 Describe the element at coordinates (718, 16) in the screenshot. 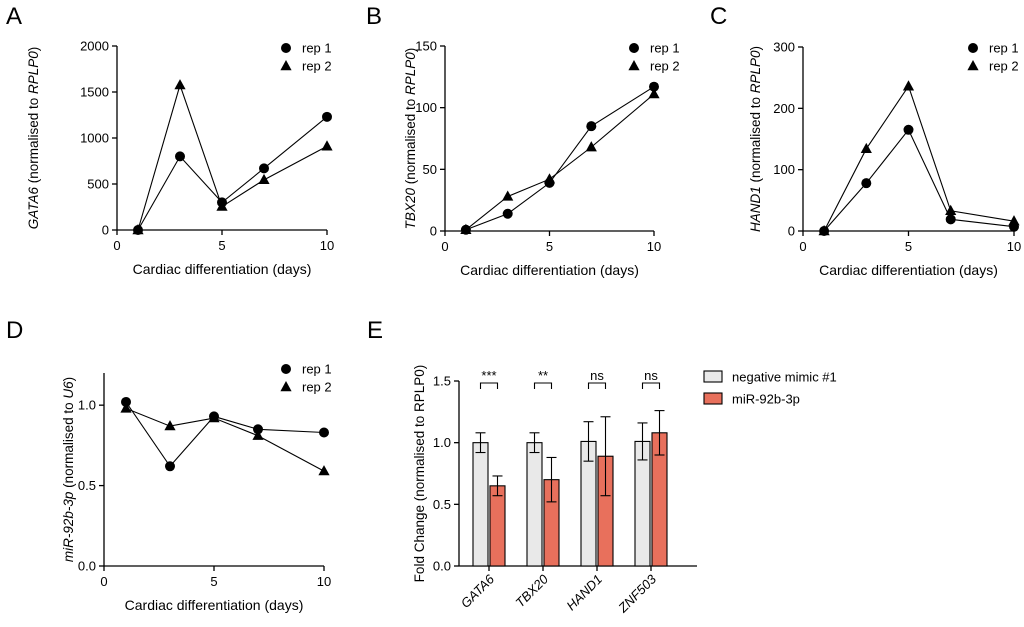

I see `panel-letter: C` at that location.